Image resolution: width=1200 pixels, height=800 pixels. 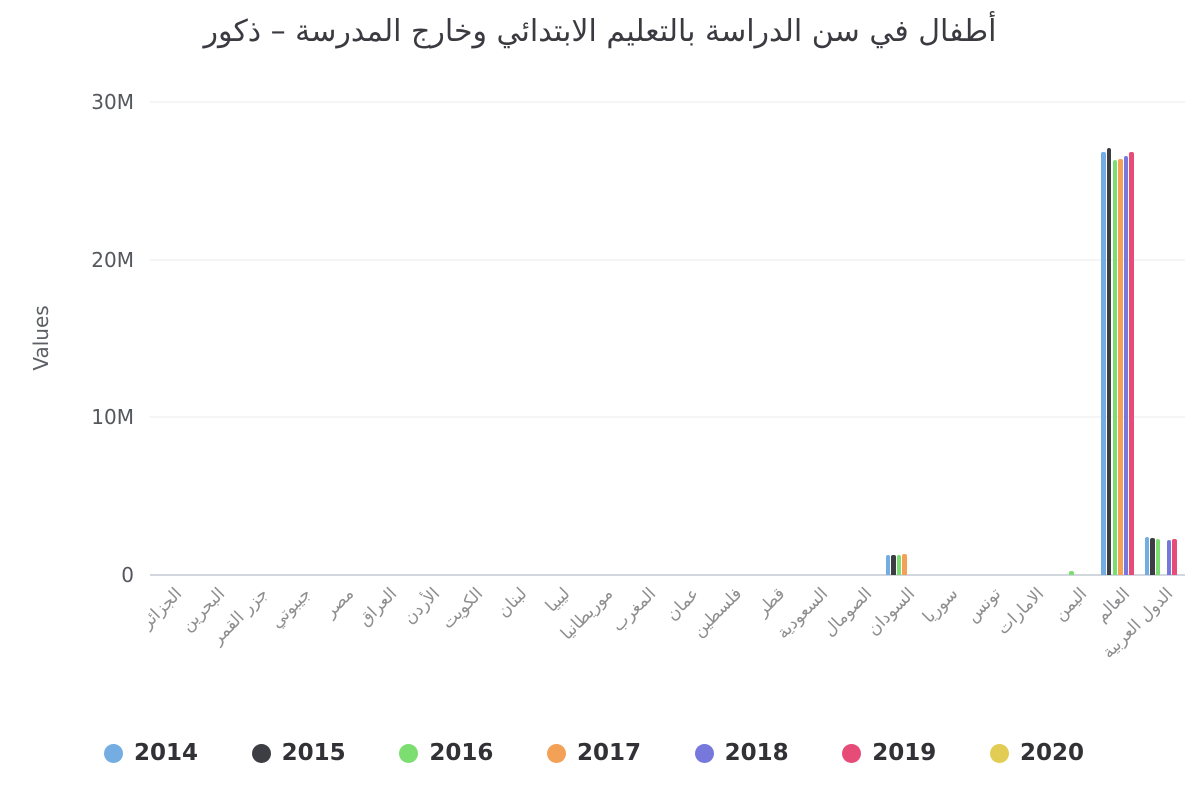 What do you see at coordinates (634, 610) in the screenshot?
I see `x-axis-label: المغرب` at bounding box center [634, 610].